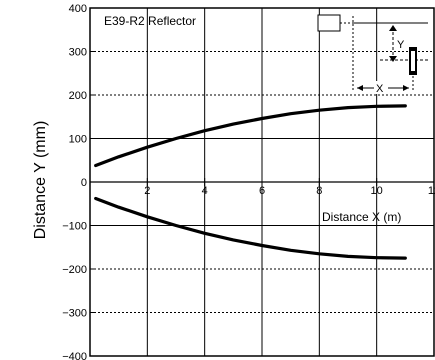  What do you see at coordinates (413, 61) in the screenshot?
I see `reflector-block-inner` at bounding box center [413, 61].